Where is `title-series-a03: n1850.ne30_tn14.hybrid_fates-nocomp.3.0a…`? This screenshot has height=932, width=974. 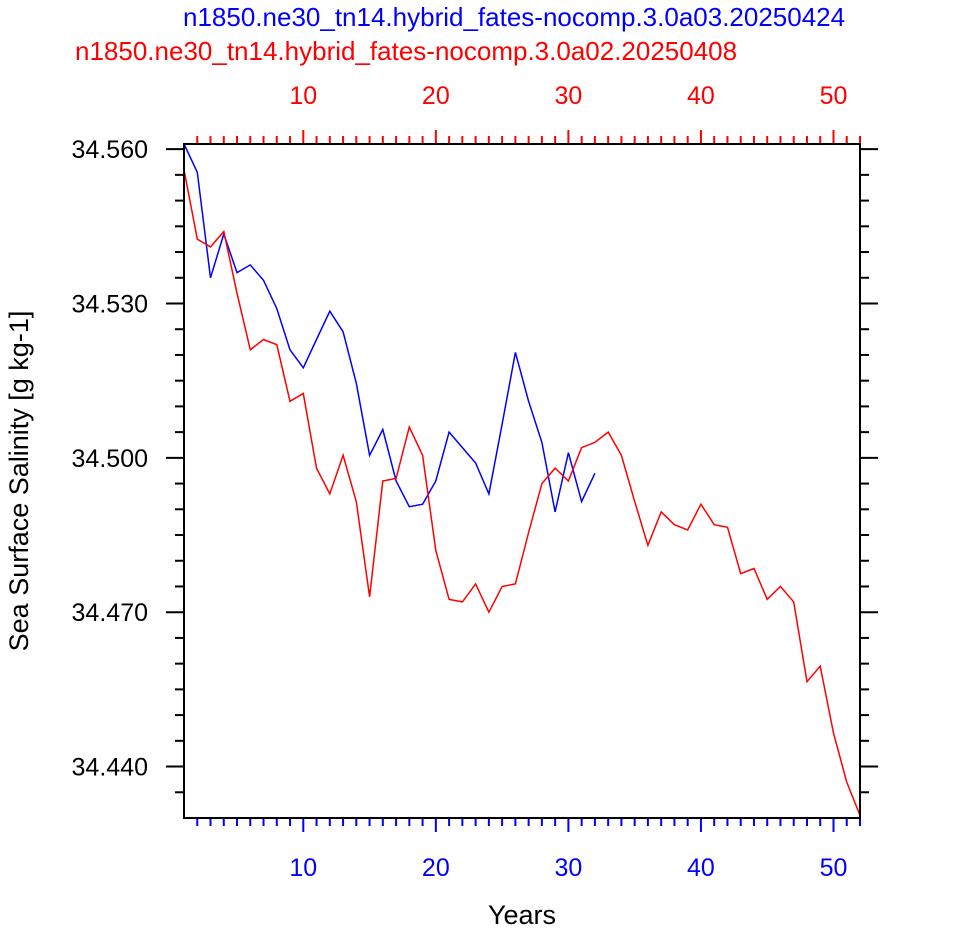 title-series-a03: n1850.ne30_tn14.hybrid_fates-nocomp.3.0a… is located at coordinates (514, 17).